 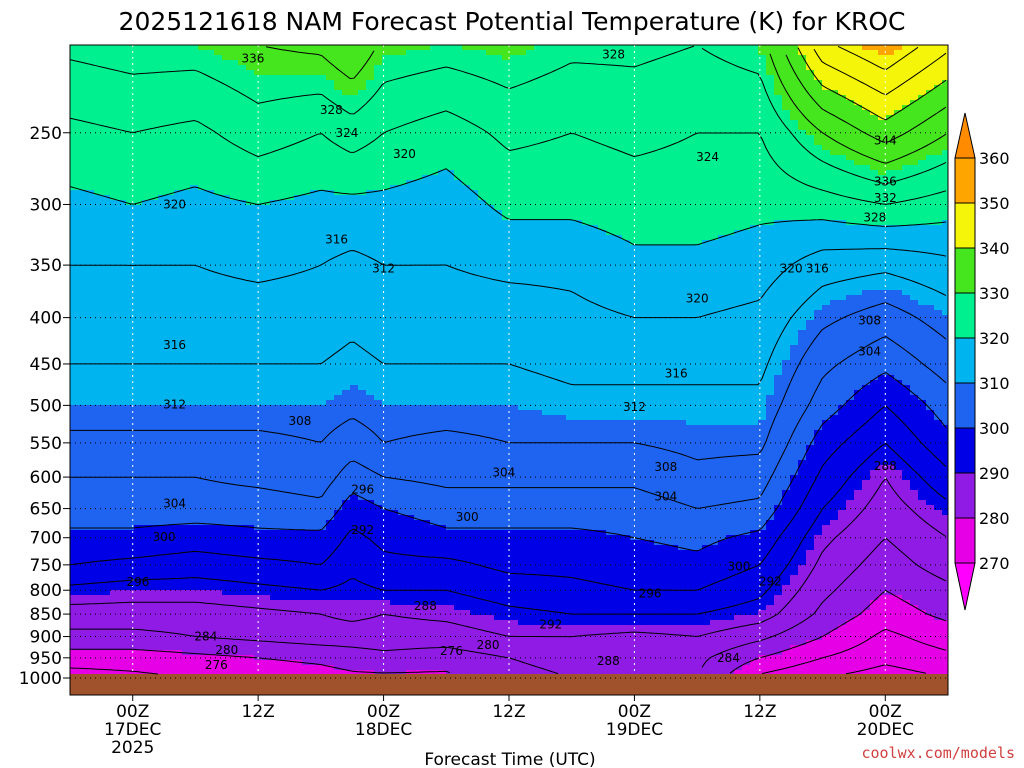 I want to click on x-tick-label: 00Z, so click(x=383, y=712).